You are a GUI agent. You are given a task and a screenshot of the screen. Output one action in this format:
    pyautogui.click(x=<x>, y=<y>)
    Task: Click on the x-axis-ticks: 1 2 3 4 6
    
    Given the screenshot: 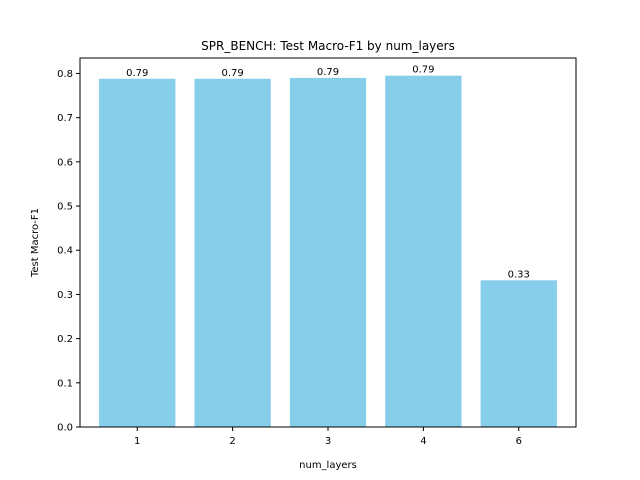 What is the action you would take?
    pyautogui.click(x=328, y=437)
    